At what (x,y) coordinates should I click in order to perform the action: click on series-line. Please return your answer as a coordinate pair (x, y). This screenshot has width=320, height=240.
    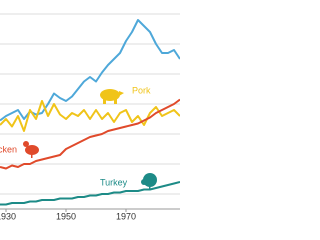
    Looking at the image, I should click on (90, 116).